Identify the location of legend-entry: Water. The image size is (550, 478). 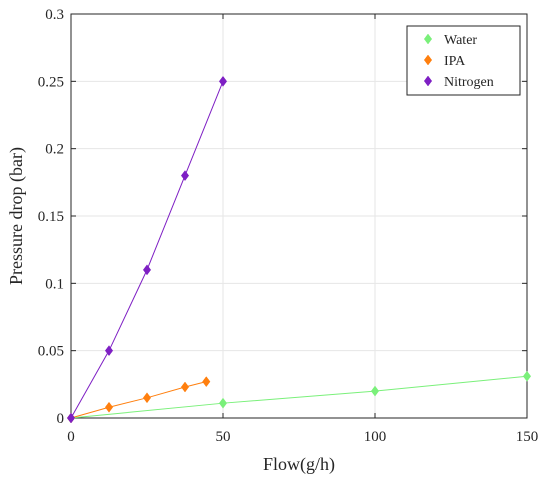
(460, 40).